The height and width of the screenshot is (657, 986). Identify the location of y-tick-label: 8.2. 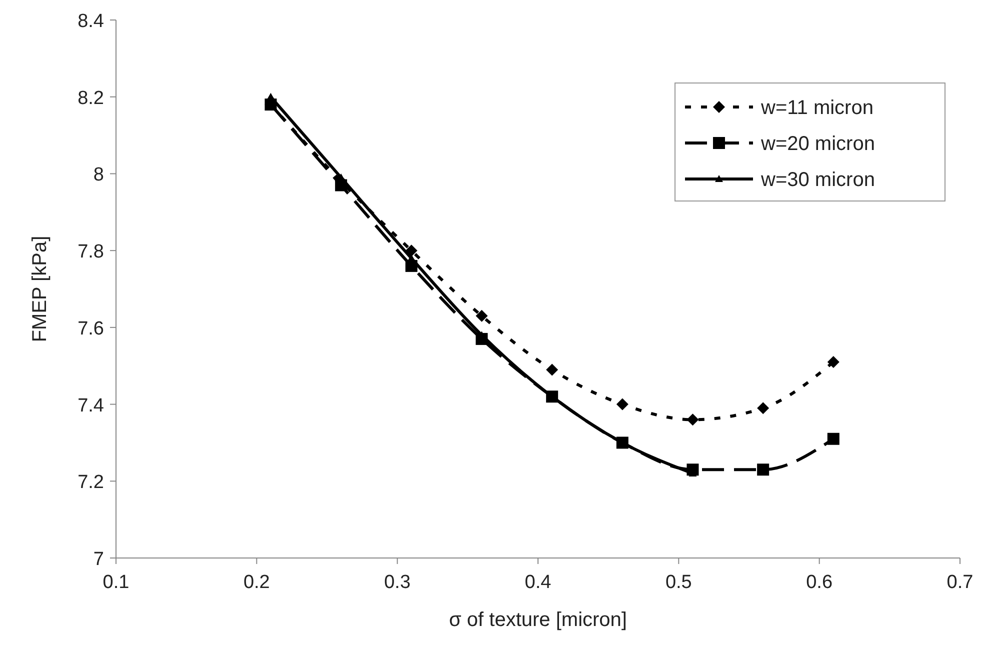
(91, 98).